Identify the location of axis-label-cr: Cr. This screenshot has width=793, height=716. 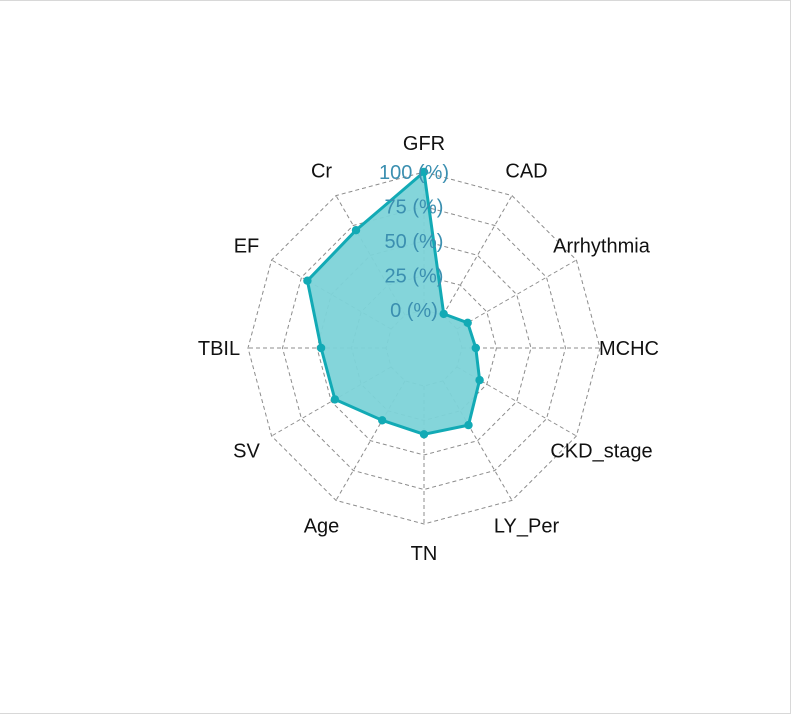
(321, 172).